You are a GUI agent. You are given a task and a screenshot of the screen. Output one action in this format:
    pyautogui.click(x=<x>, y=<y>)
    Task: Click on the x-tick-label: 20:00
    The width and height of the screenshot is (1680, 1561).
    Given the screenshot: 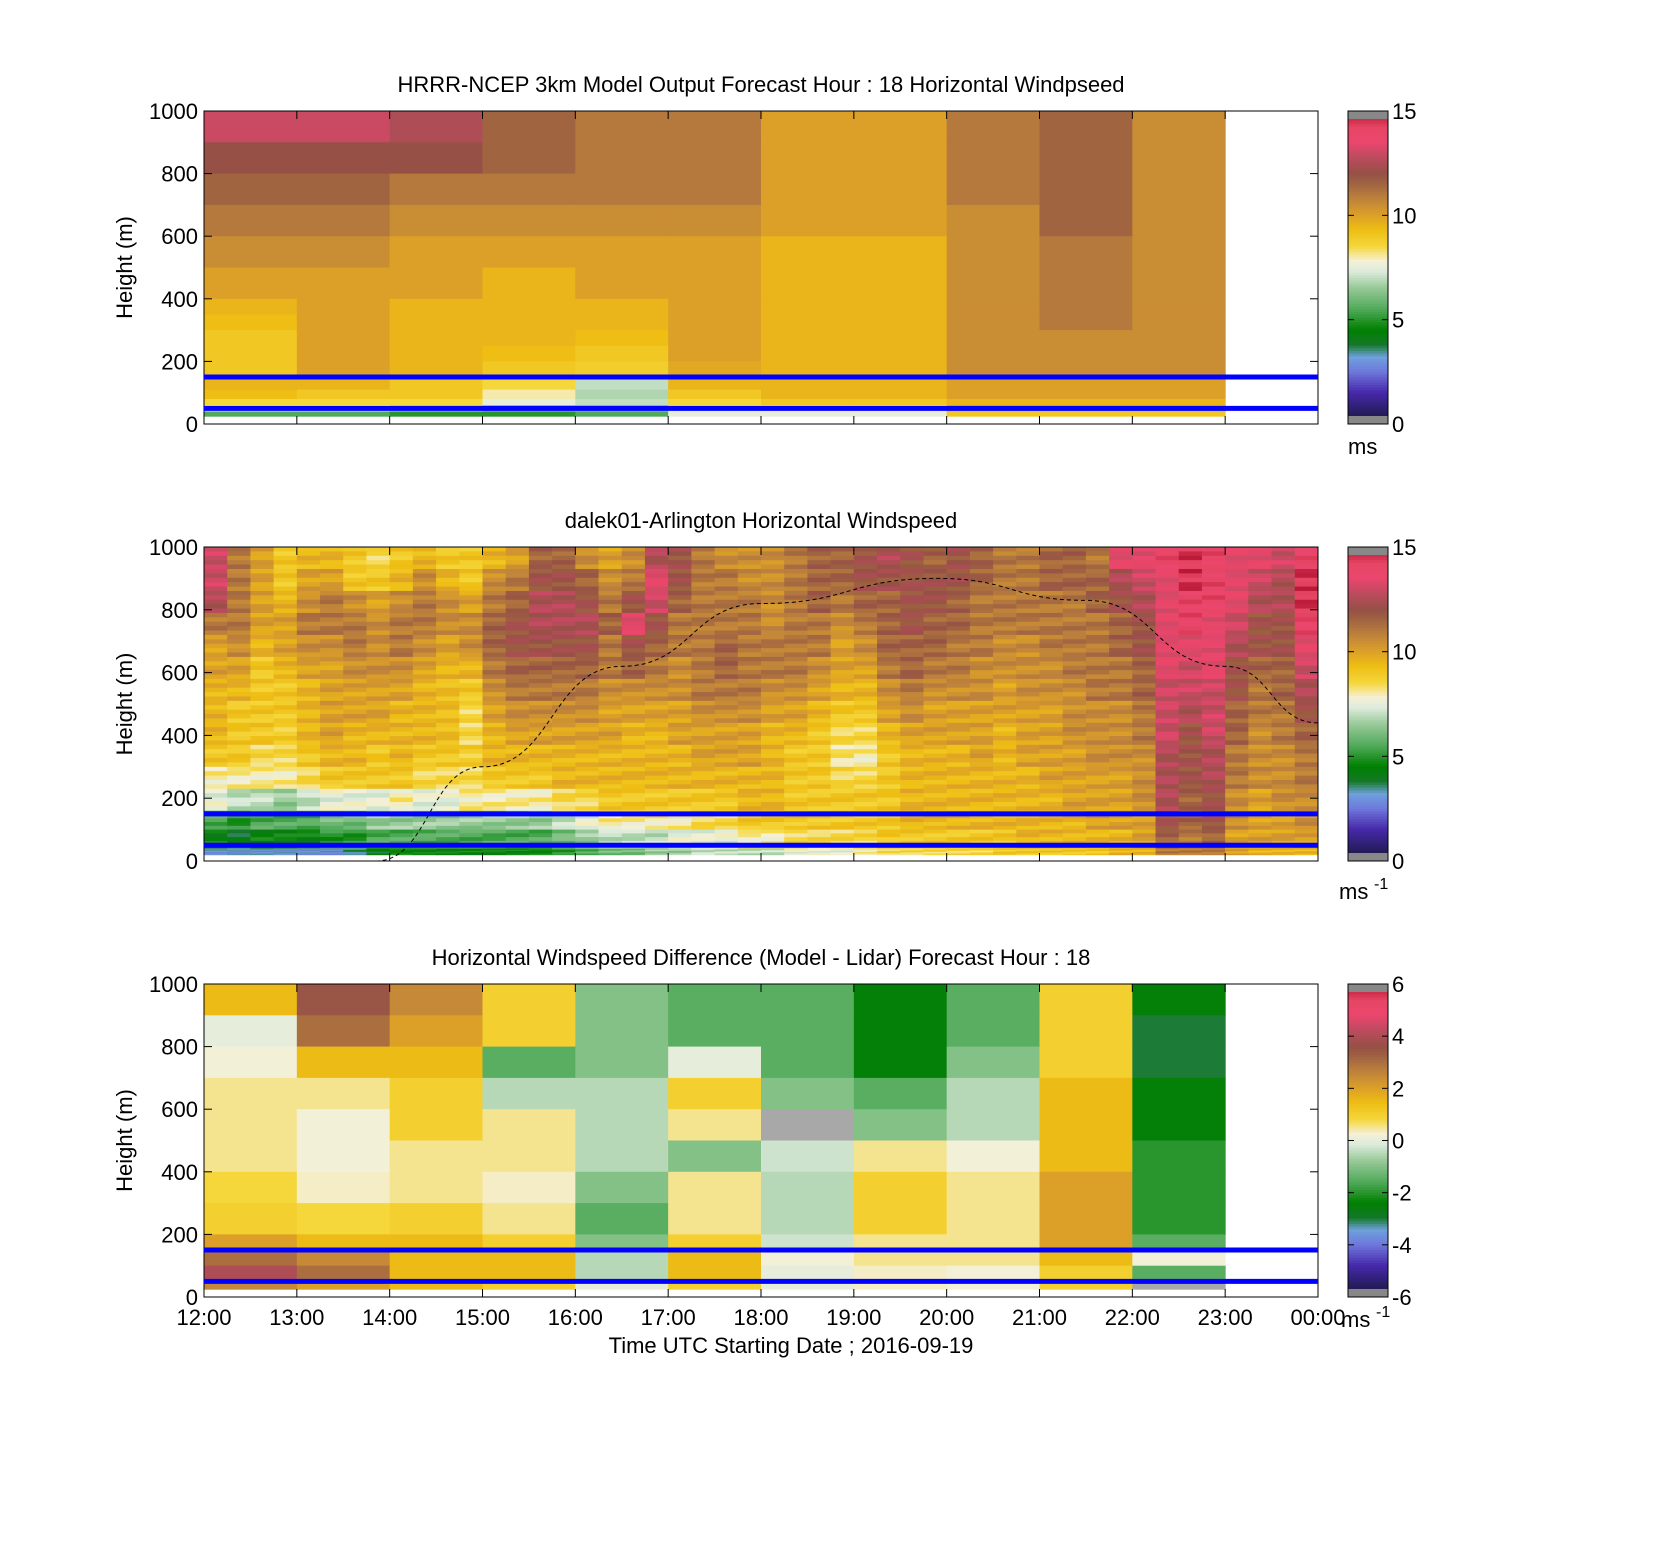 What is the action you would take?
    pyautogui.click(x=946, y=1317)
    